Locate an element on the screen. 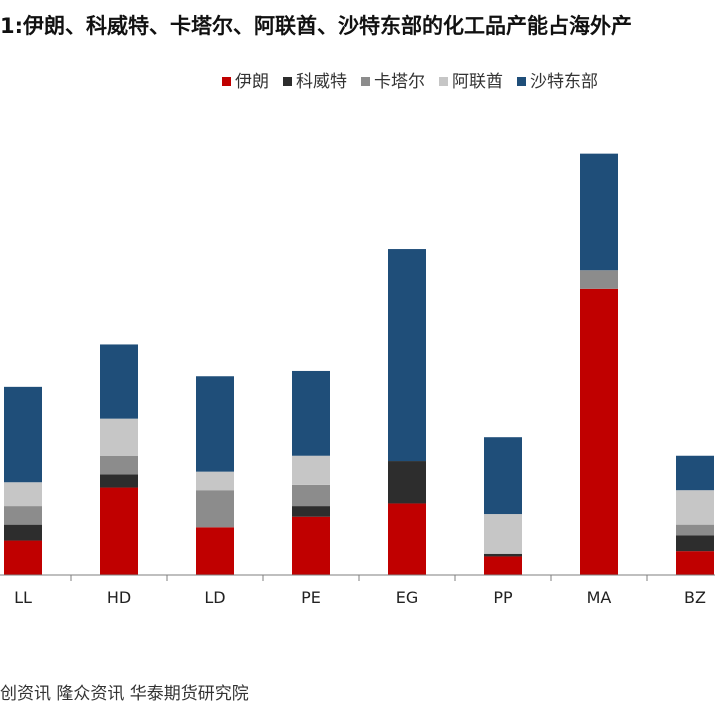 Image resolution: width=715 pixels, height=715 pixels. legend: 伊朗 科威特 卡塔尔 阿联酋 沙特东部 is located at coordinates (410, 82).